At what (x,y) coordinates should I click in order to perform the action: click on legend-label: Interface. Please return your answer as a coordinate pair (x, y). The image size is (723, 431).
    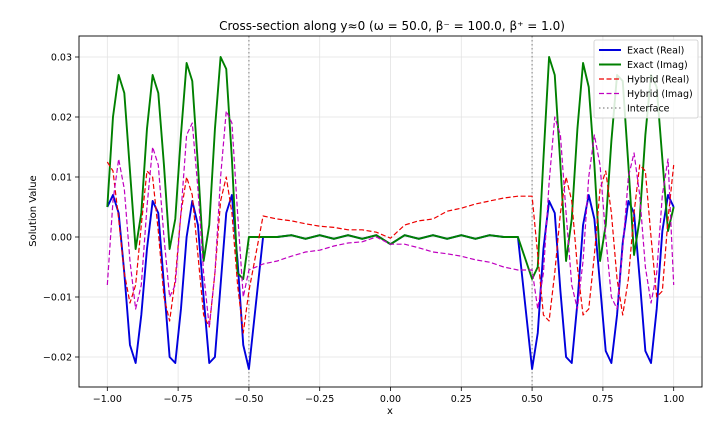
    Looking at the image, I should click on (648, 109).